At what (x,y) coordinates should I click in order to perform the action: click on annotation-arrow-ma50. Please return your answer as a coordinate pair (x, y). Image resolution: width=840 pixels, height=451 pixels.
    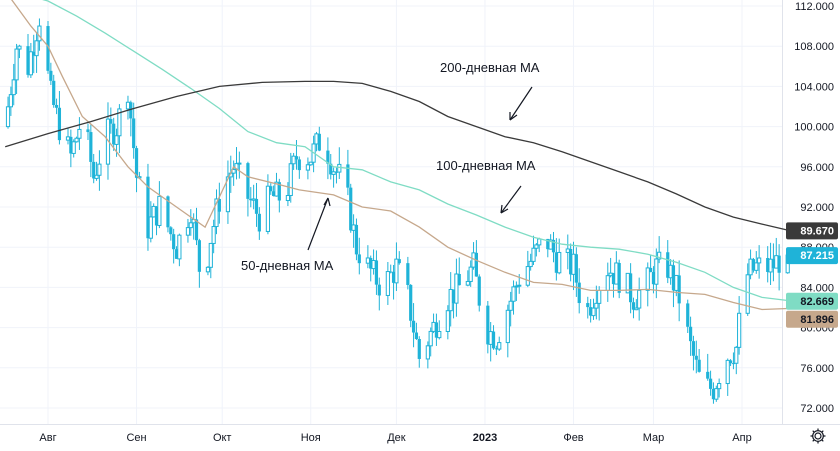
    Looking at the image, I should click on (318, 224).